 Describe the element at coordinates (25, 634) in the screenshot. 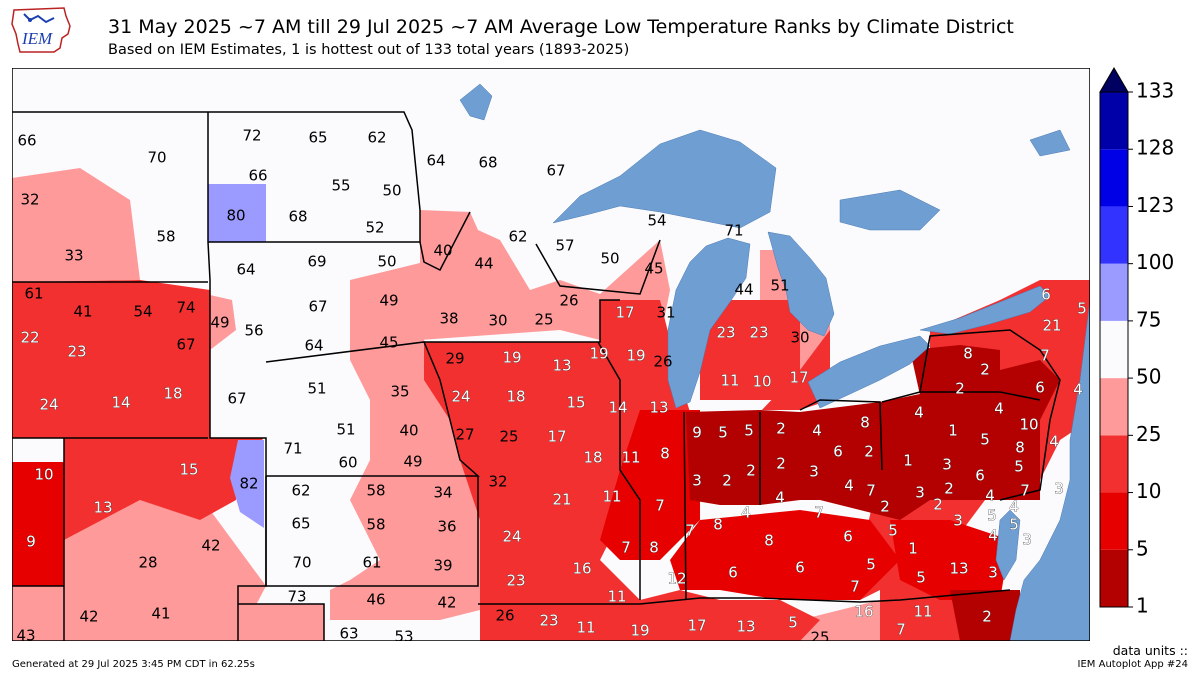

I see `district-rank: 43` at that location.